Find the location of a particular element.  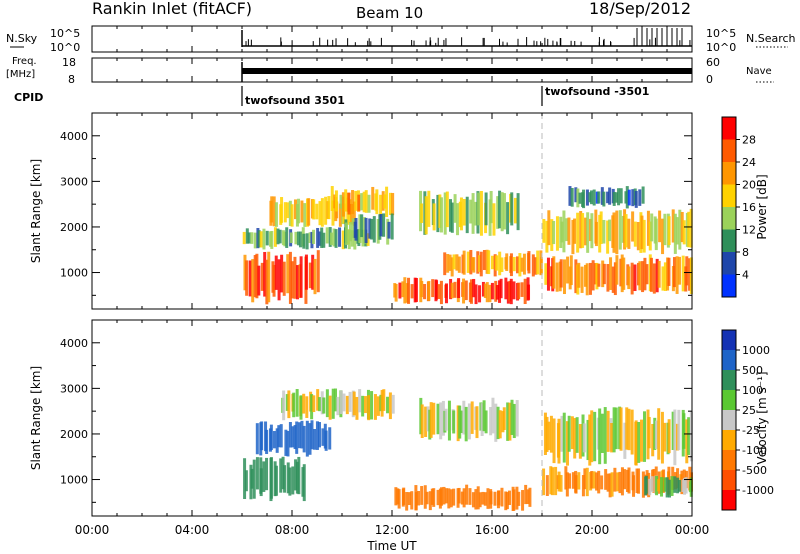

freq-right-tick-top: 60 is located at coordinates (713, 62).